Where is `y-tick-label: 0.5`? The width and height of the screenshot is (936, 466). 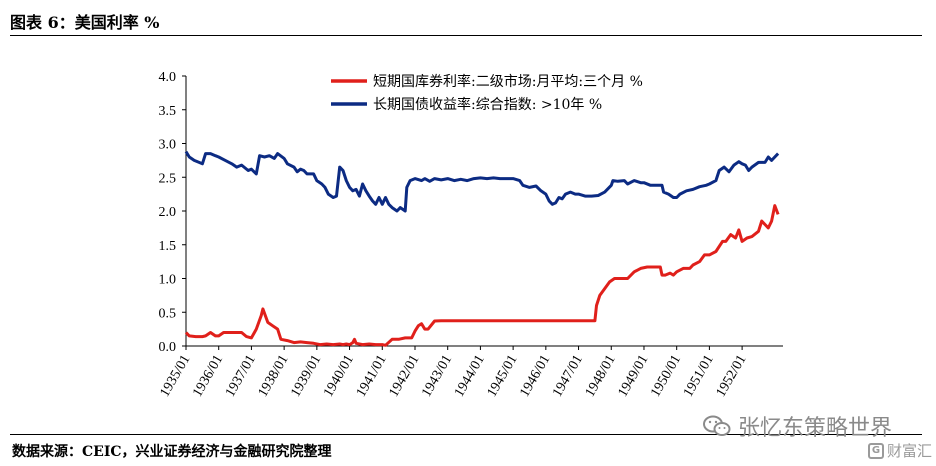
y-tick-label: 0.5 is located at coordinates (168, 313).